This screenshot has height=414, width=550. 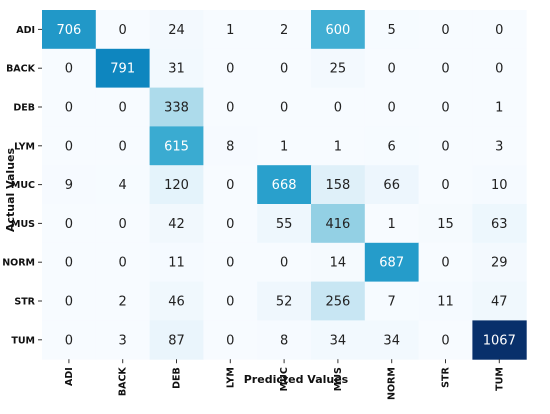 I want to click on heatmap-cell-value: 668, so click(x=284, y=185).